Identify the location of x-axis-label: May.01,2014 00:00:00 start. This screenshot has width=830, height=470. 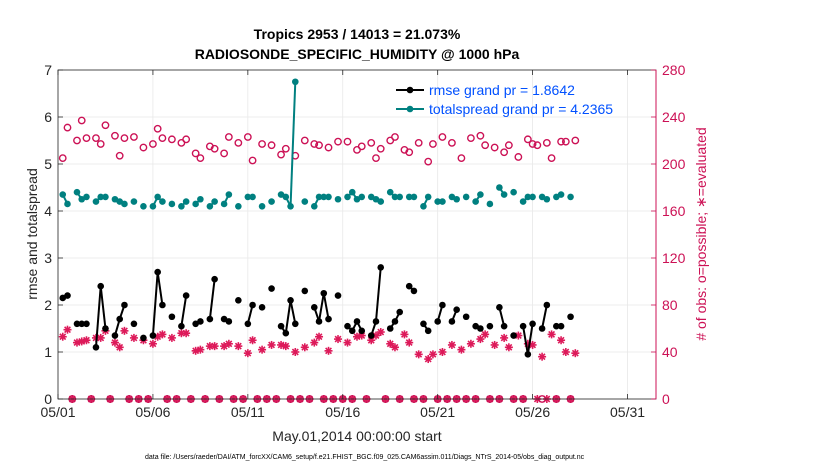
(357, 436).